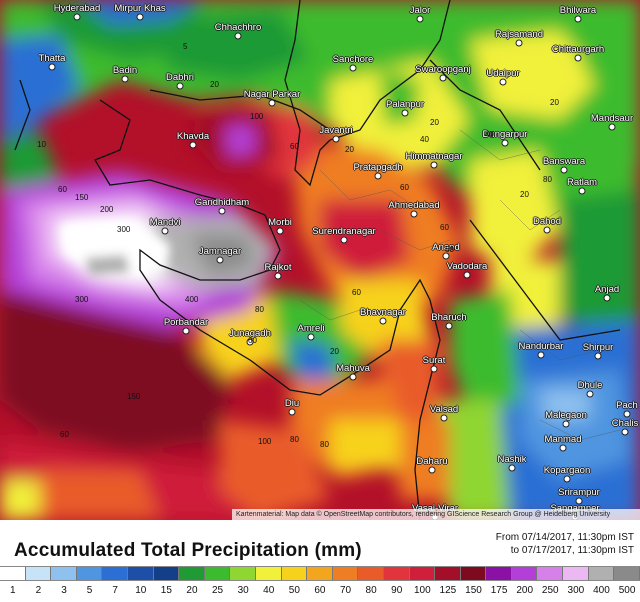  What do you see at coordinates (192, 299) in the screenshot?
I see `contour-label: 400` at bounding box center [192, 299].